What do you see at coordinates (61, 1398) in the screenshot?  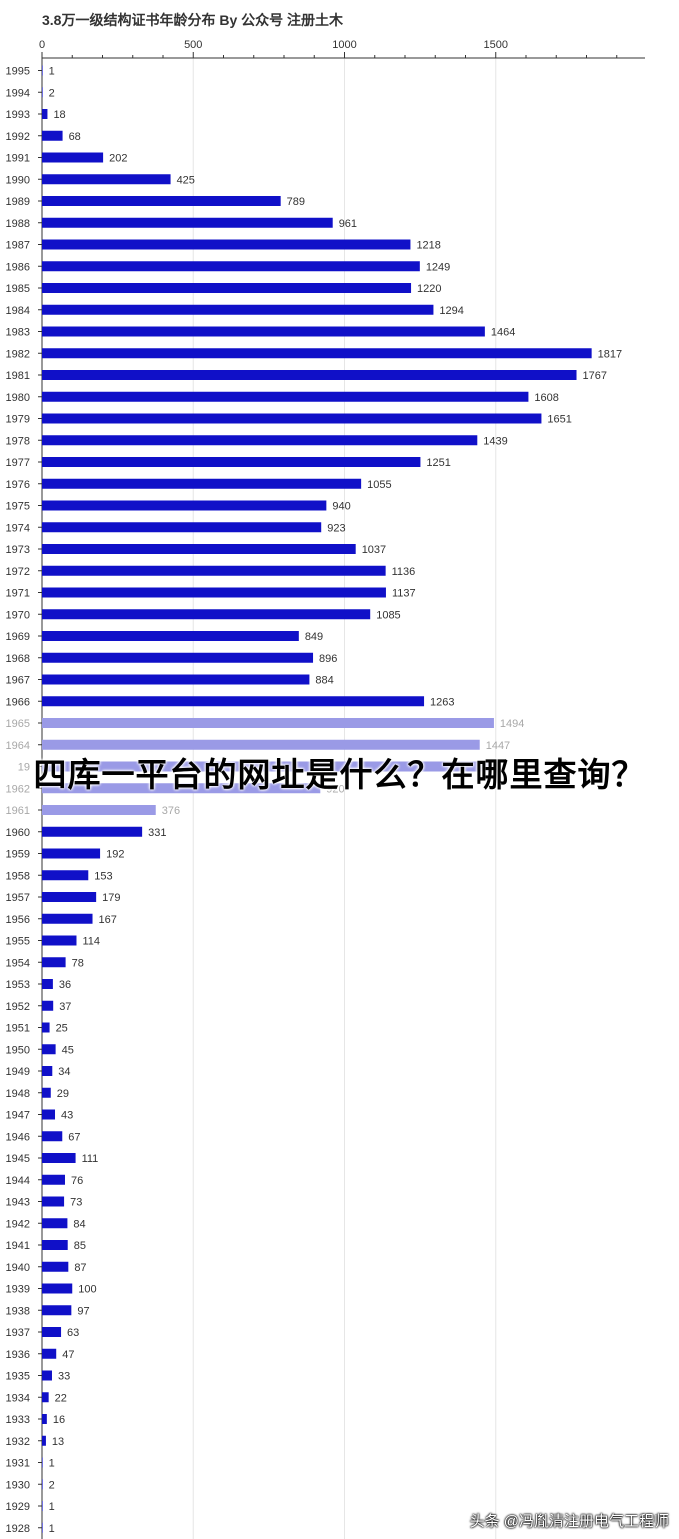 I see `value-label: 22` at bounding box center [61, 1398].